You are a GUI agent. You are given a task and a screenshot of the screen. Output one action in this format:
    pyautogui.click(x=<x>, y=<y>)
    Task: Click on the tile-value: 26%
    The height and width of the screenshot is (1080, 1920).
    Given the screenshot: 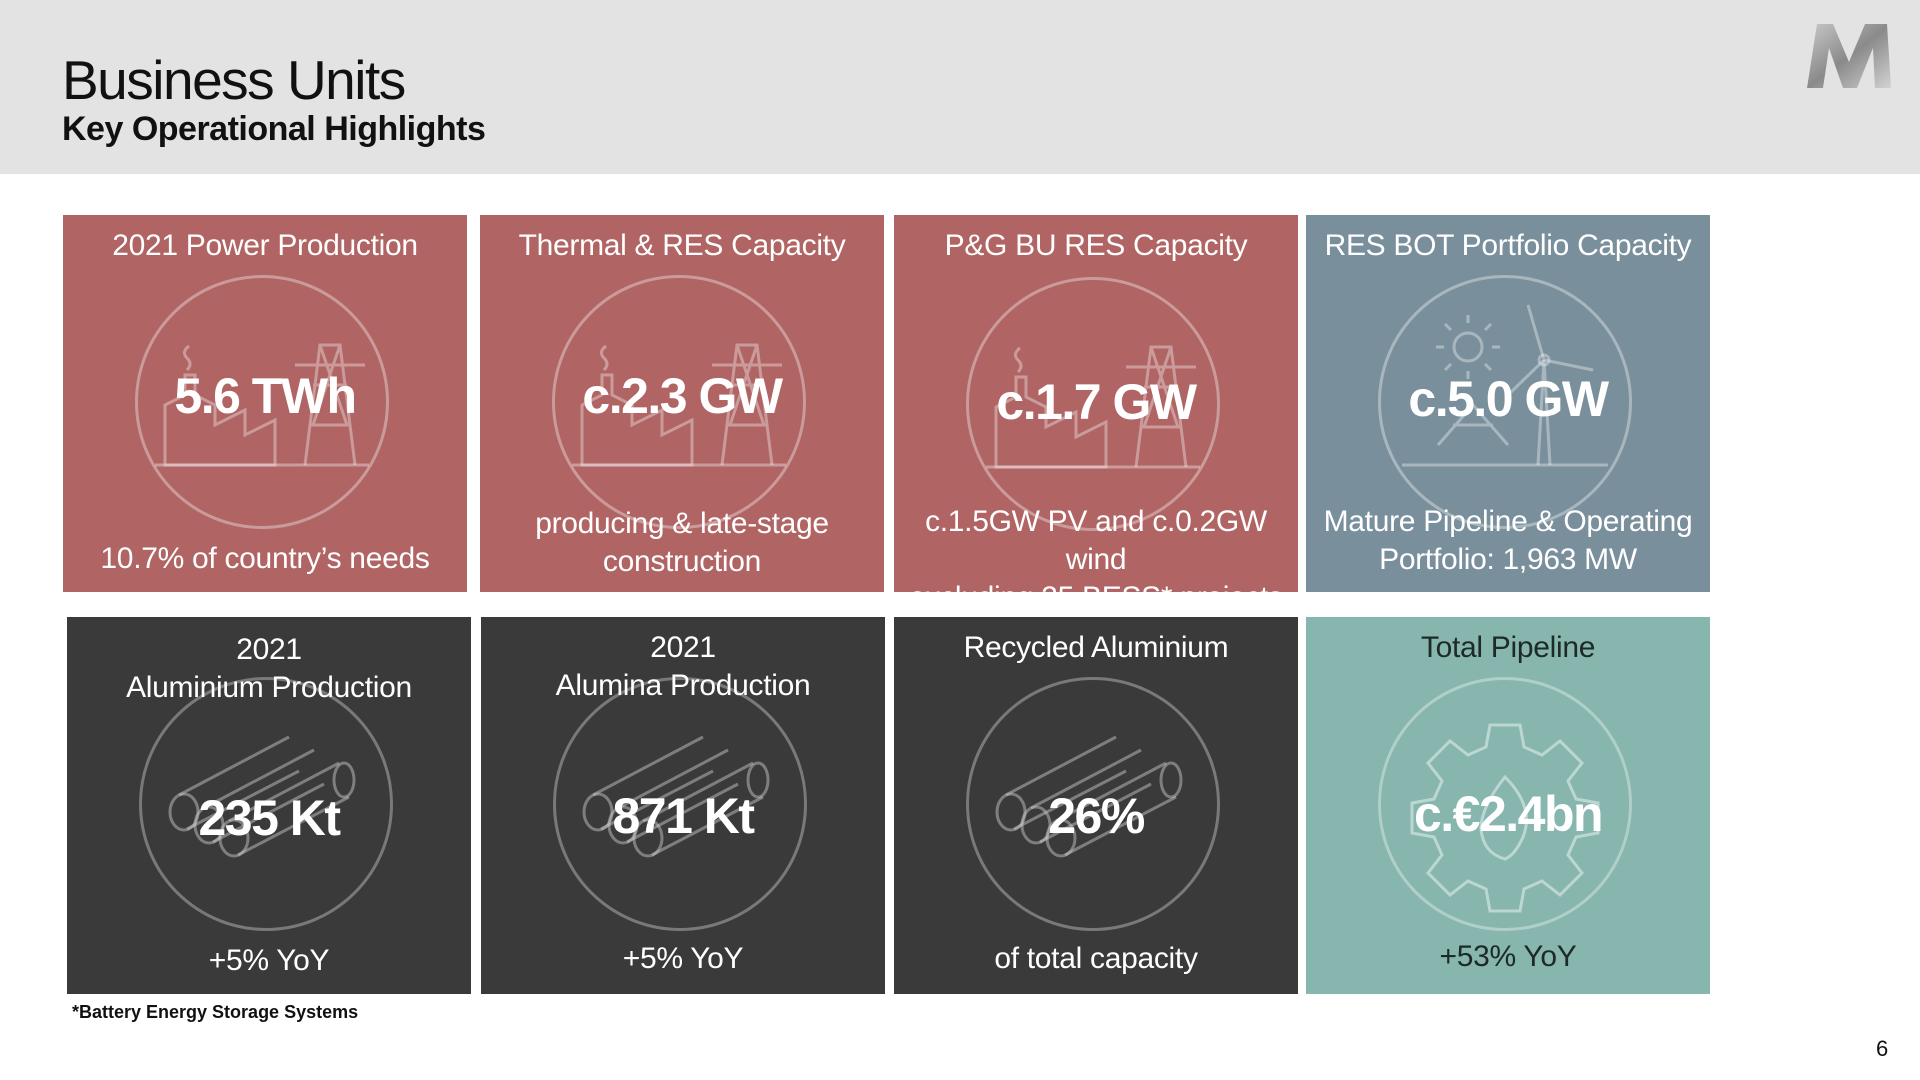 What is the action you would take?
    pyautogui.click(x=1096, y=816)
    